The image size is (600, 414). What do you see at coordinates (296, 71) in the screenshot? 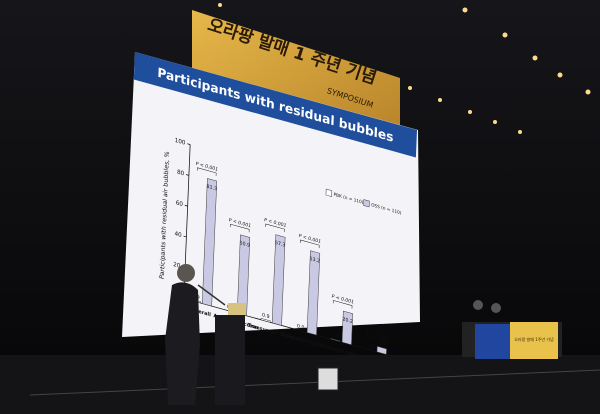
I see `banner` at bounding box center [296, 71].